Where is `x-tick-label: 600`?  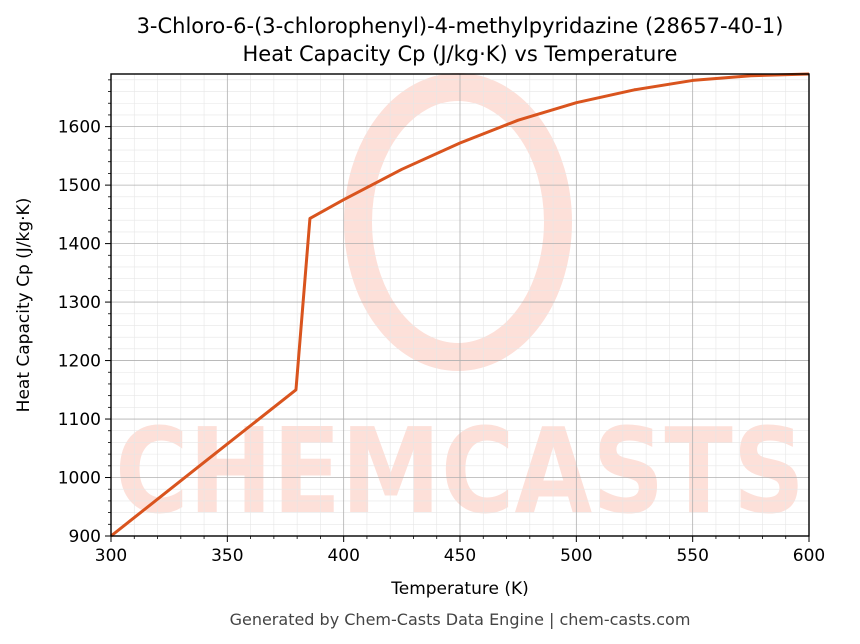
x-tick-label: 600 is located at coordinates (809, 556).